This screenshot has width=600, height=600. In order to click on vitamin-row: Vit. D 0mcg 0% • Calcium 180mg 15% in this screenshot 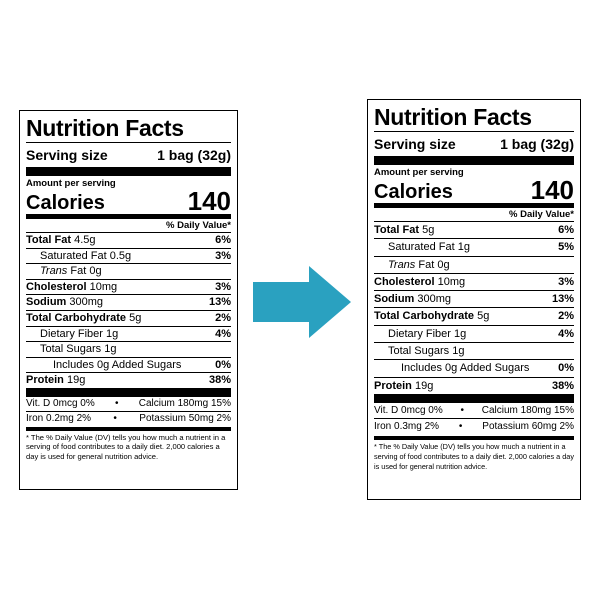, I will do `click(128, 404)`.